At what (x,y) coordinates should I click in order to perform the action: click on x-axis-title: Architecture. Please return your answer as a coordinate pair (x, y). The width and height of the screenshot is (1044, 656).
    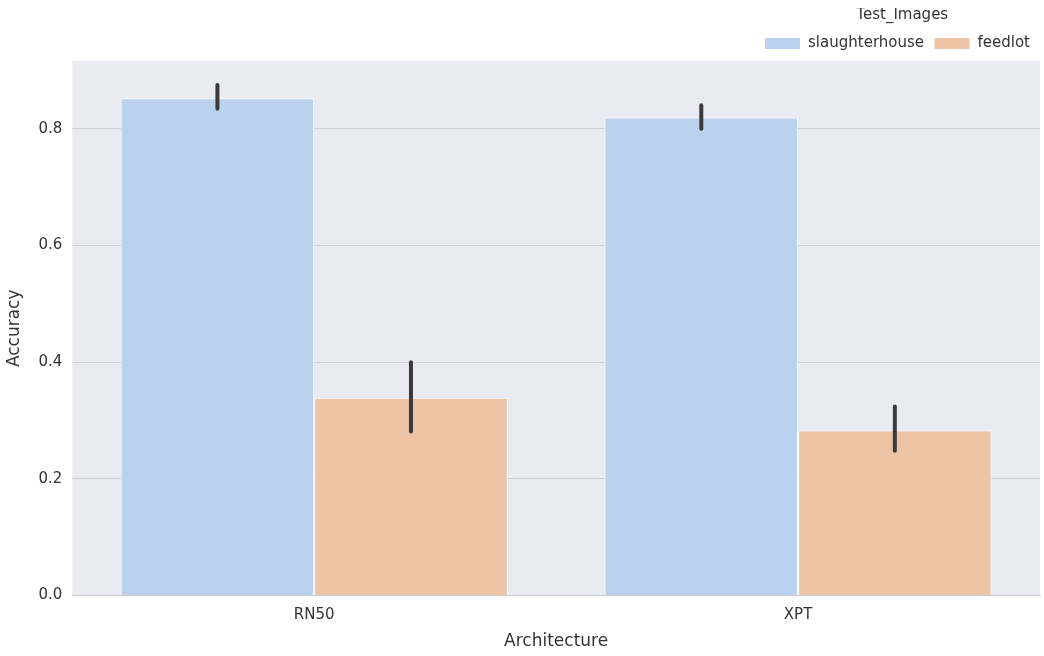
    Looking at the image, I should click on (556, 640).